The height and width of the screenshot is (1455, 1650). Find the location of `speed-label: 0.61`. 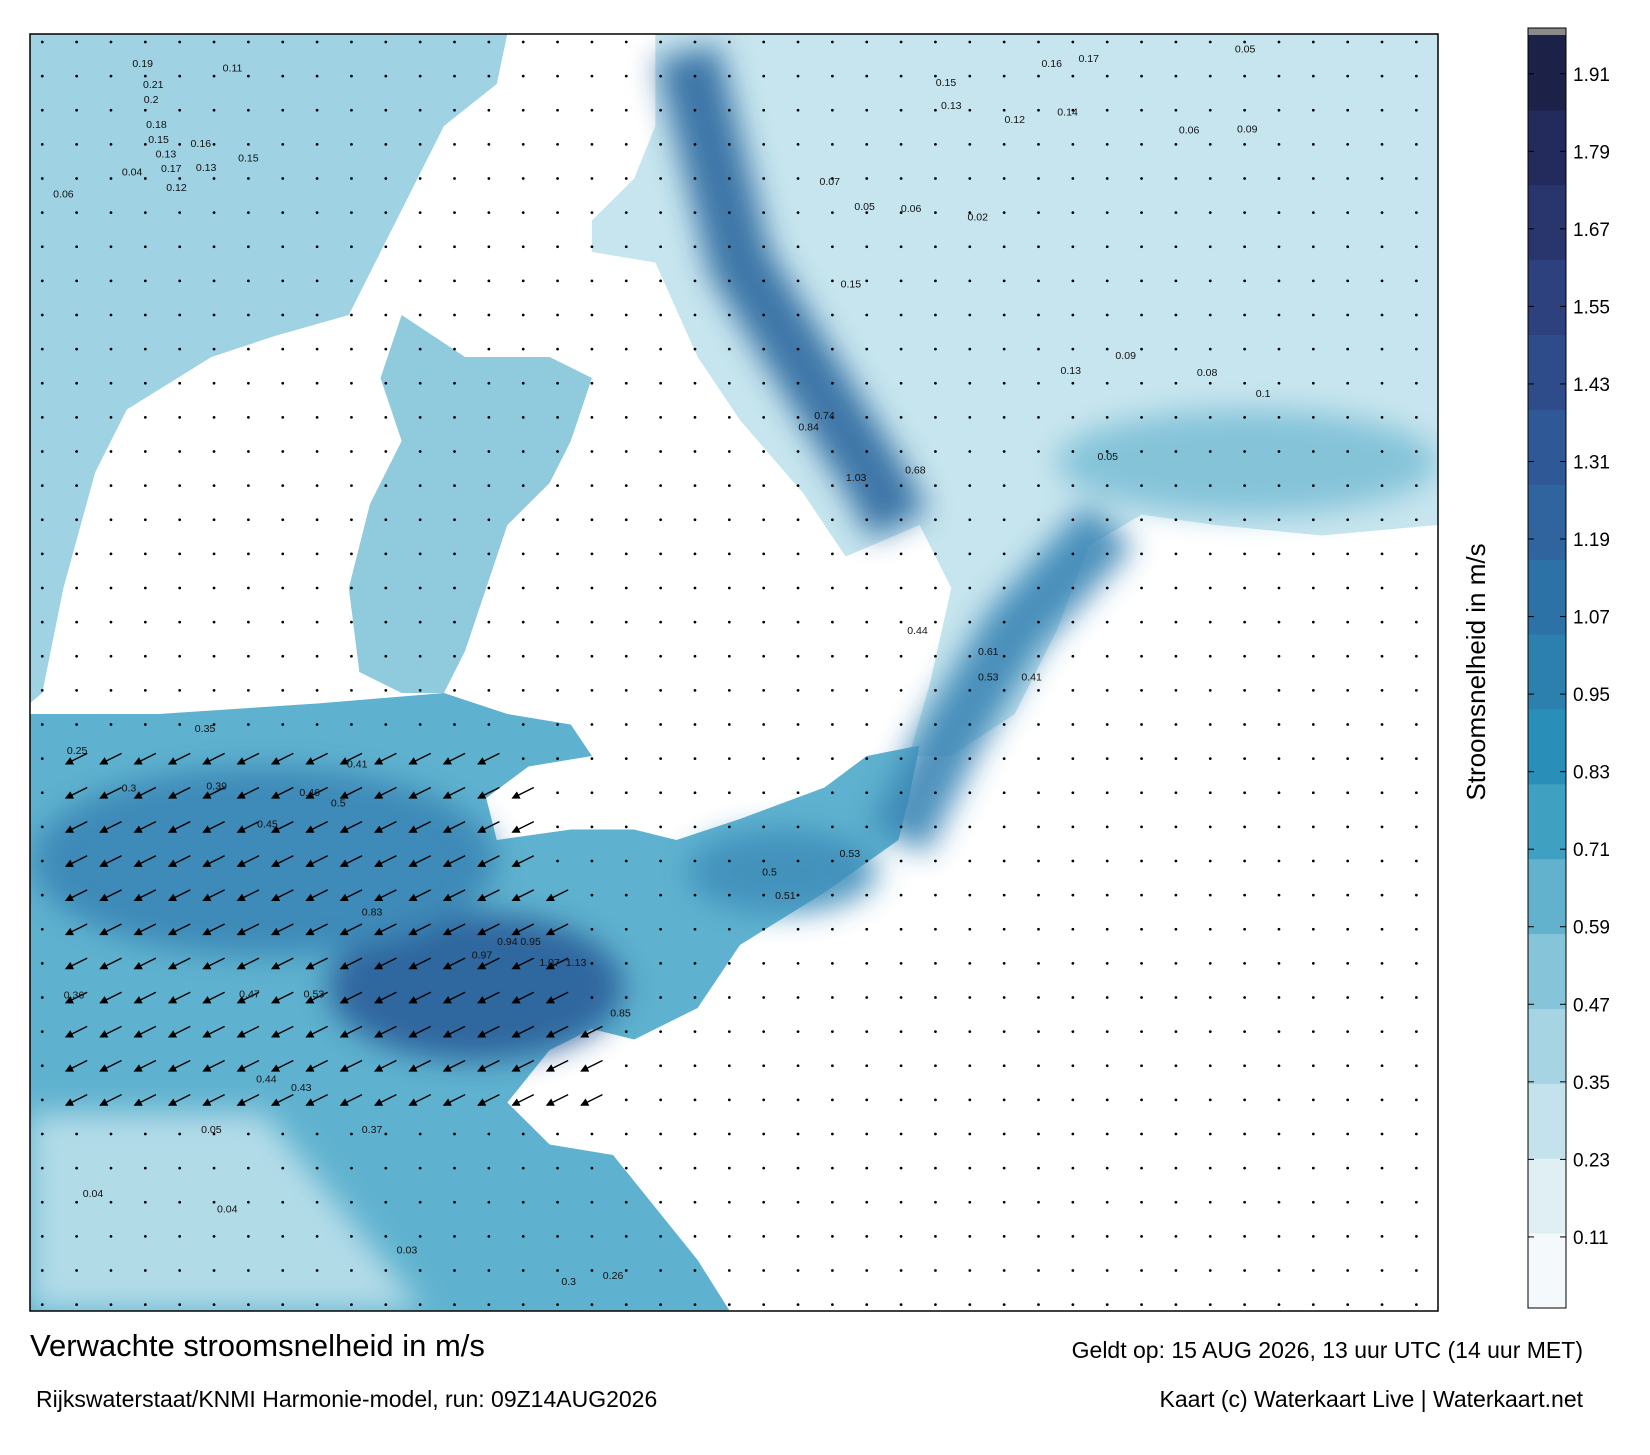

speed-label: 0.61 is located at coordinates (988, 652).